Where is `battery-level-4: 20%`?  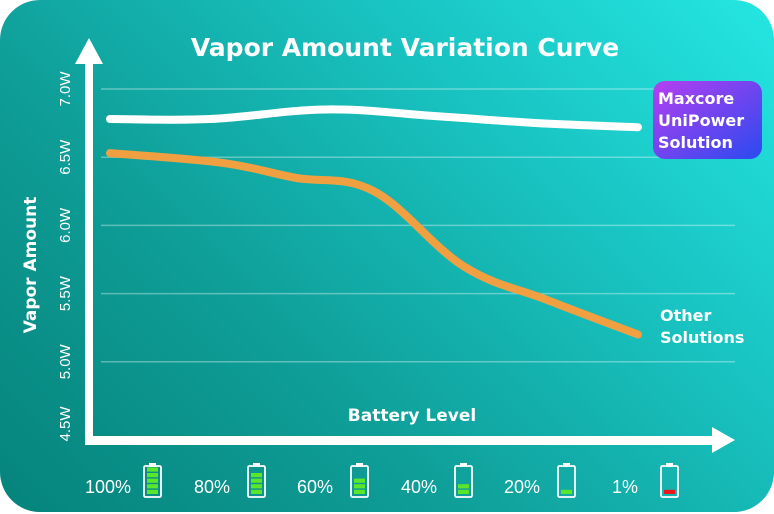
battery-level-4: 20% is located at coordinates (540, 480).